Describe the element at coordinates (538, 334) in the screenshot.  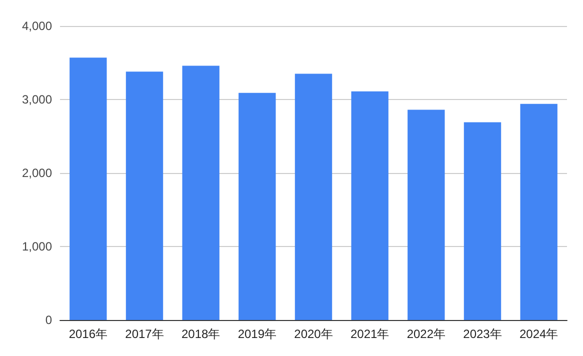
I see `x-tick-label: 2024年` at that location.